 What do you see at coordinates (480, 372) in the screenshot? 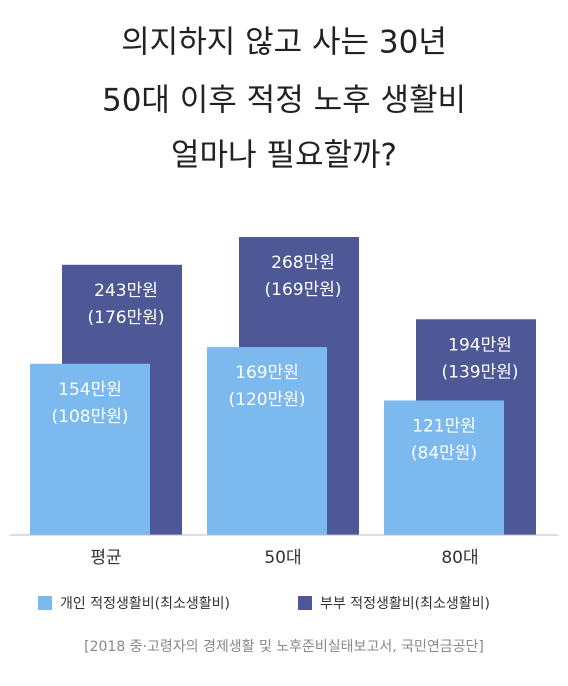
I see `min-label: (139만원)` at bounding box center [480, 372].